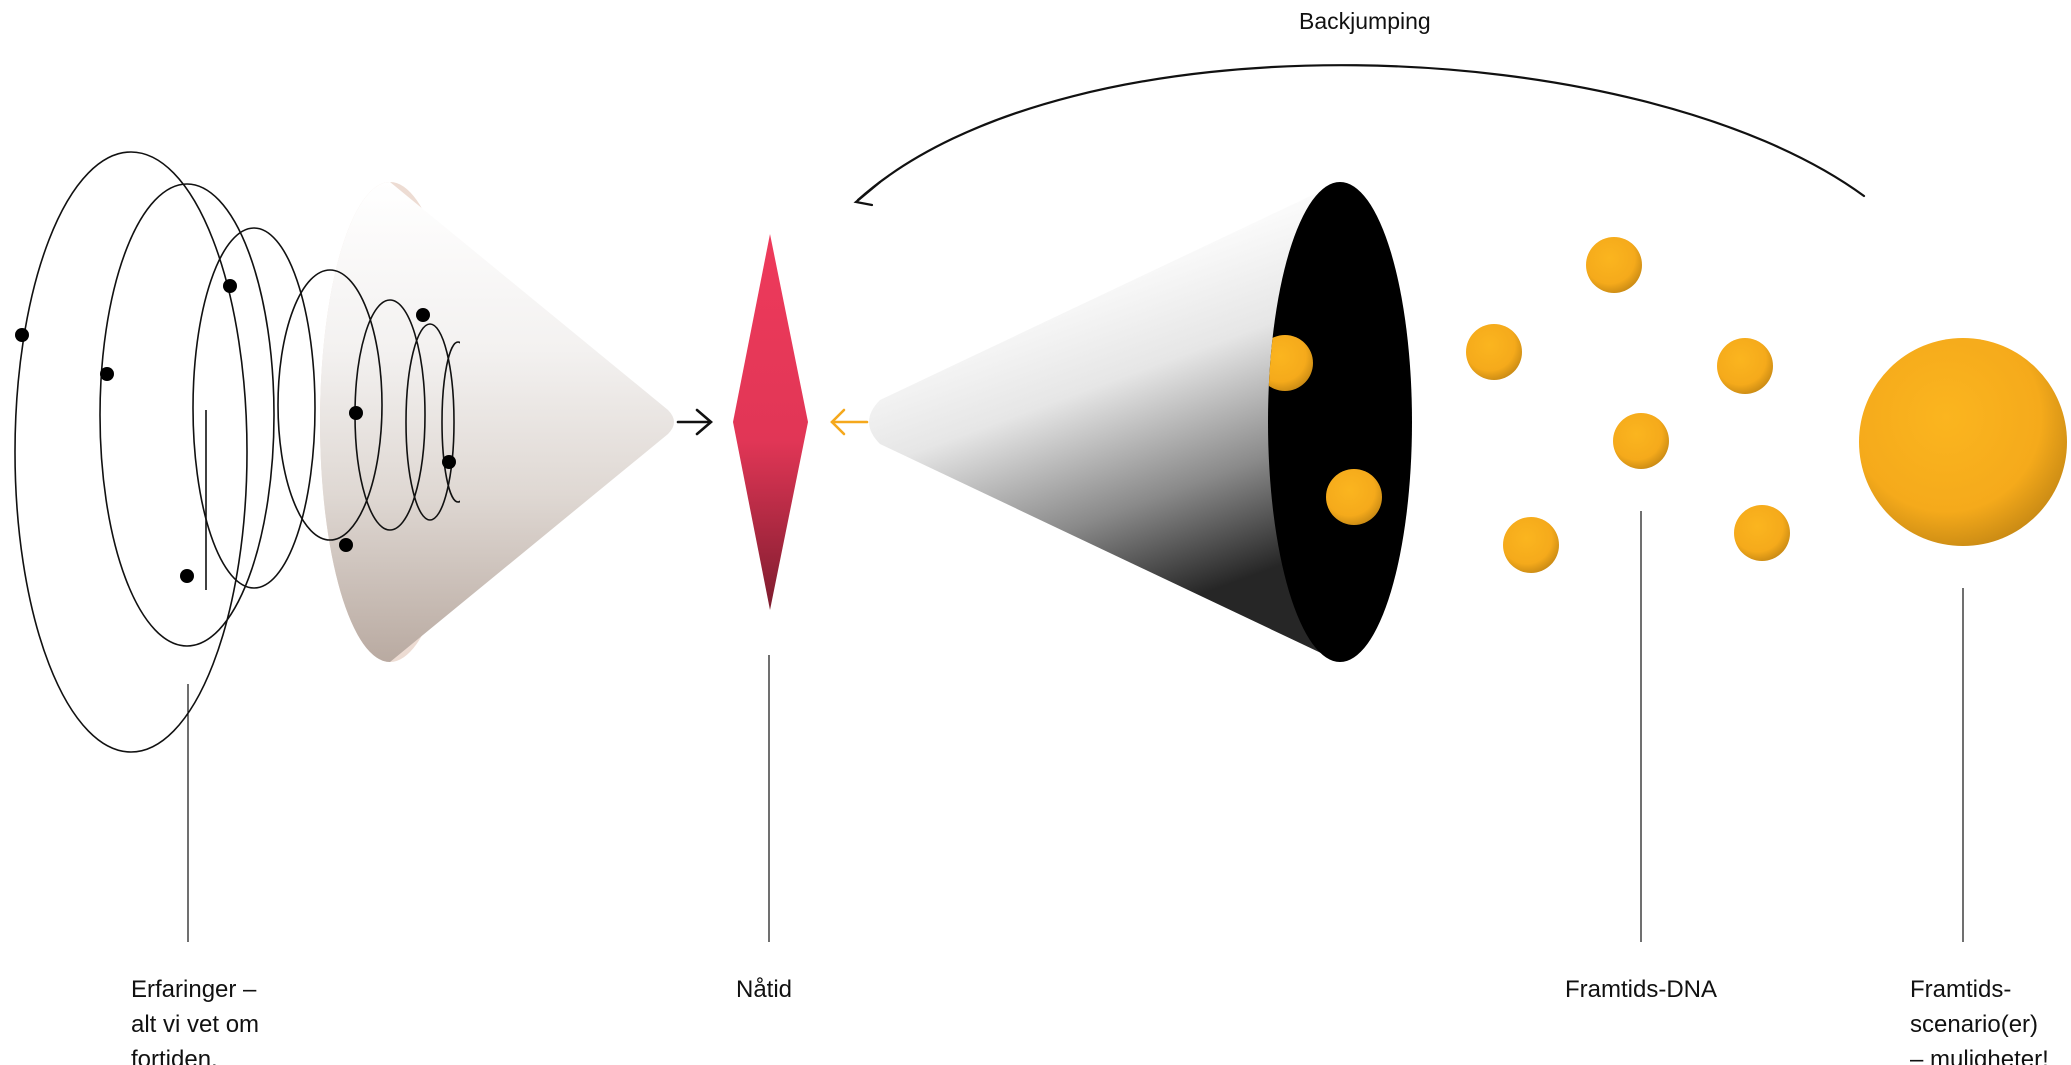  Describe the element at coordinates (694, 422) in the screenshot. I see `past-to-present-arrow` at that location.